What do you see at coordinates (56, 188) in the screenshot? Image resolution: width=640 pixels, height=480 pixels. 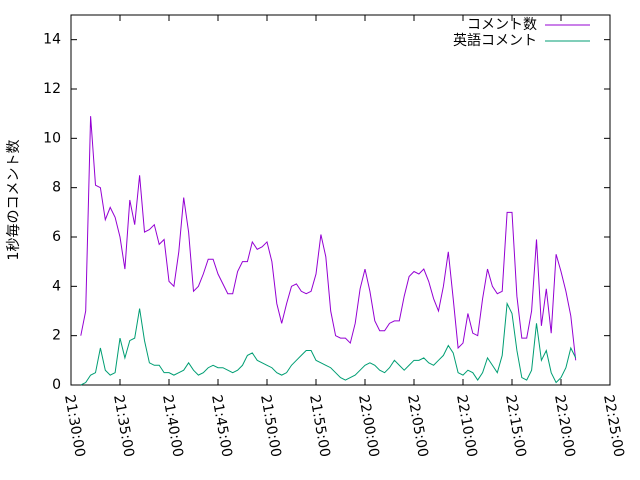 I see `y-tick-label: 8` at bounding box center [56, 188].